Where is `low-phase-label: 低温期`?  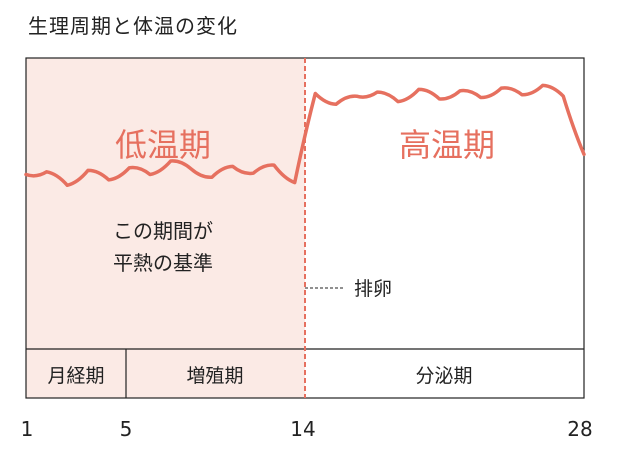 low-phase-label: 低温期 is located at coordinates (163, 145).